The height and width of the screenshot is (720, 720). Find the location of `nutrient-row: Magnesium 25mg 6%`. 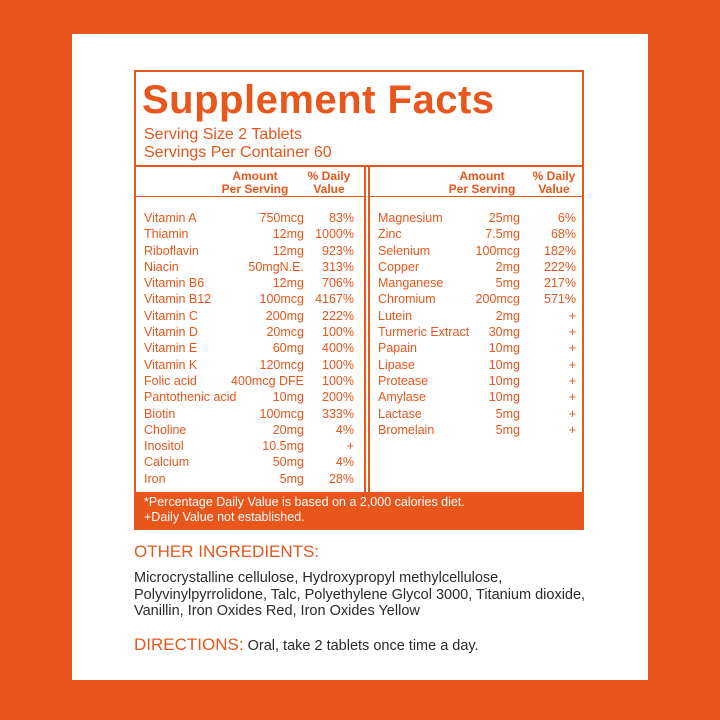

nutrient-row: Magnesium 25mg 6% is located at coordinates (476, 218).